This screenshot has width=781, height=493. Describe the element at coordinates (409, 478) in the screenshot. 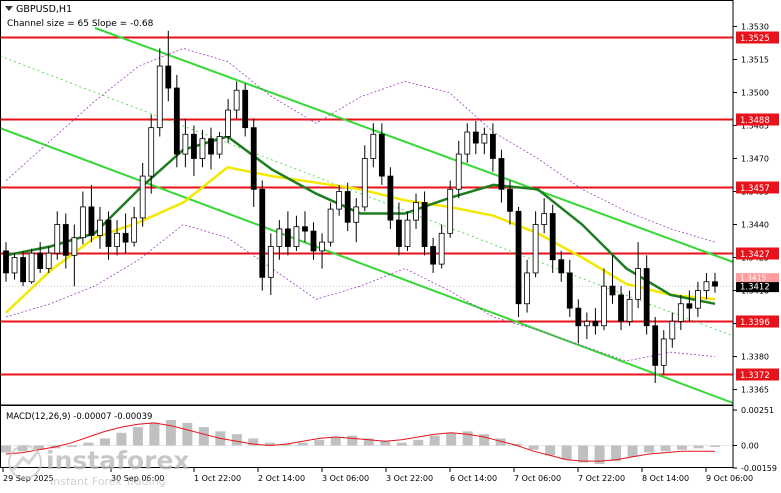

I see `x-tick-label: 3 Oct 22:00` at that location.